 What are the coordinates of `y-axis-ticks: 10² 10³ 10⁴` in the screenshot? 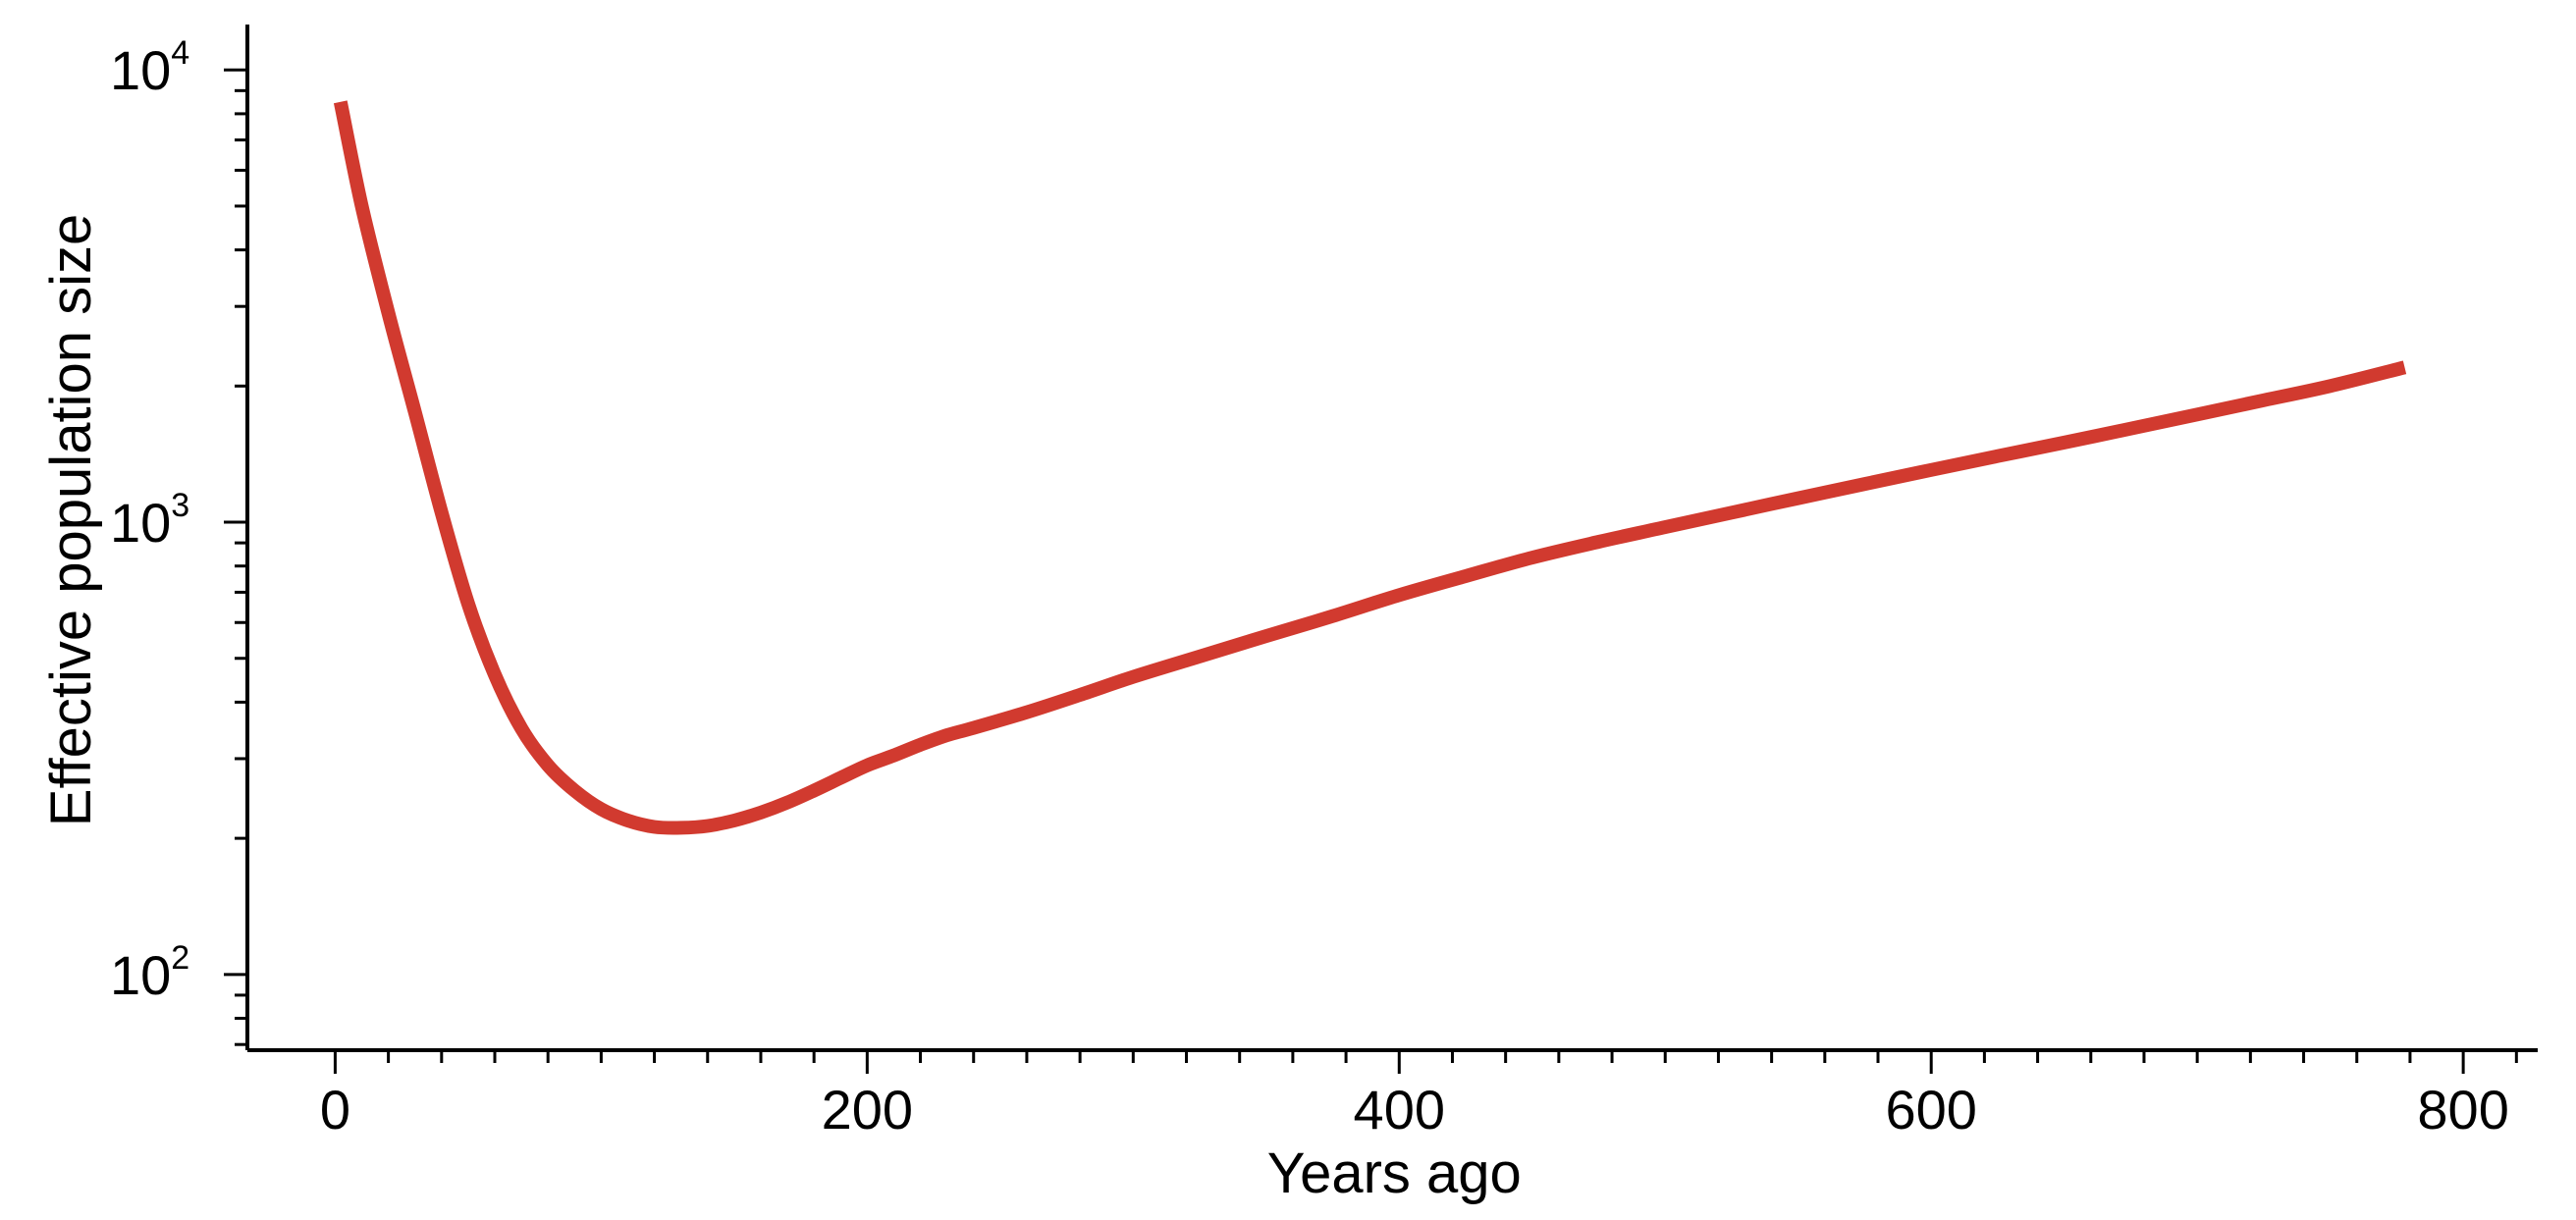 It's located at (178, 540).